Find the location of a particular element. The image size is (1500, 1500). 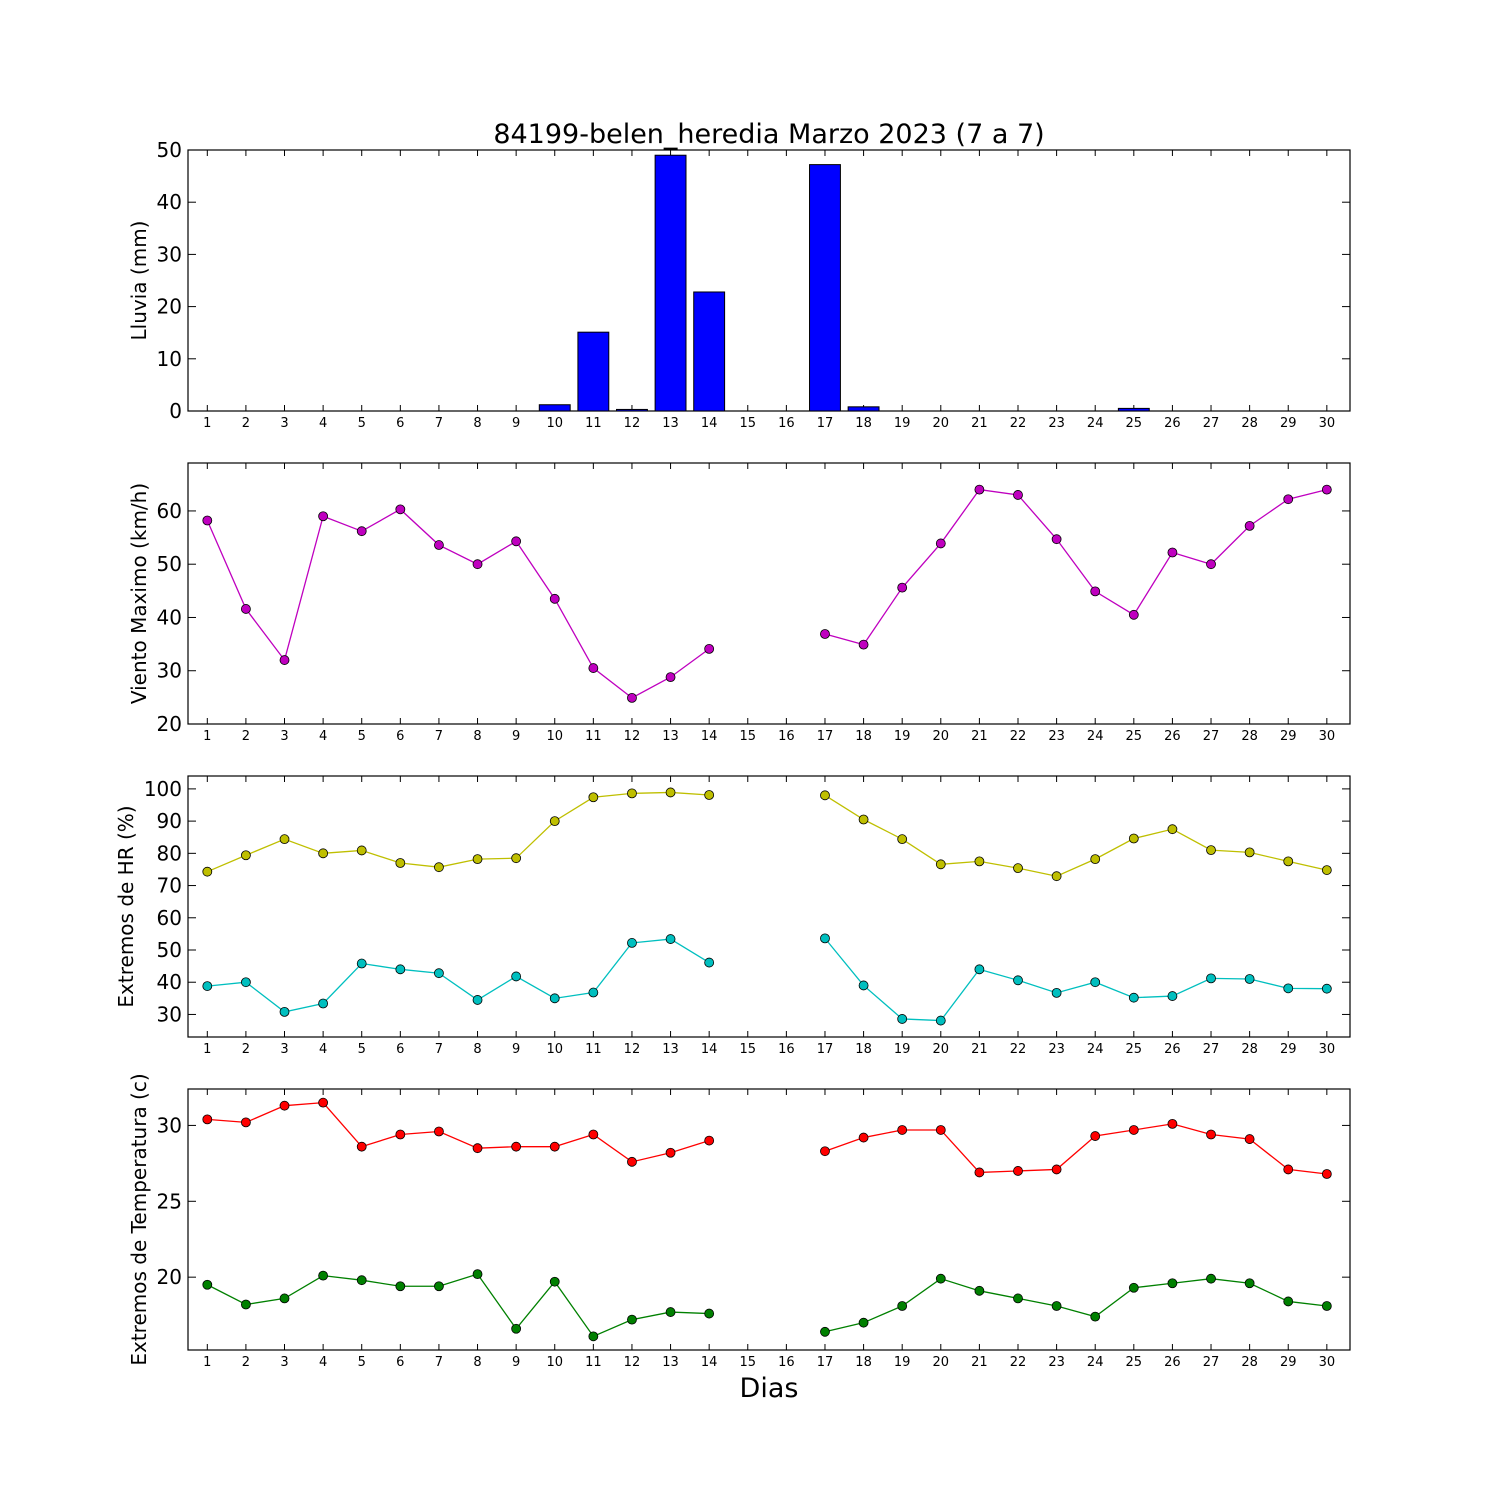

x-tick-label: 9 is located at coordinates (516, 1049).